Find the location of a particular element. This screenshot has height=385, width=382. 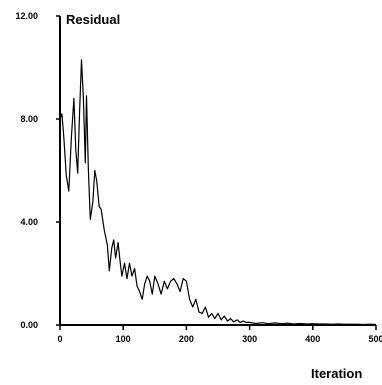

x-tick-label: 0 is located at coordinates (59, 339).